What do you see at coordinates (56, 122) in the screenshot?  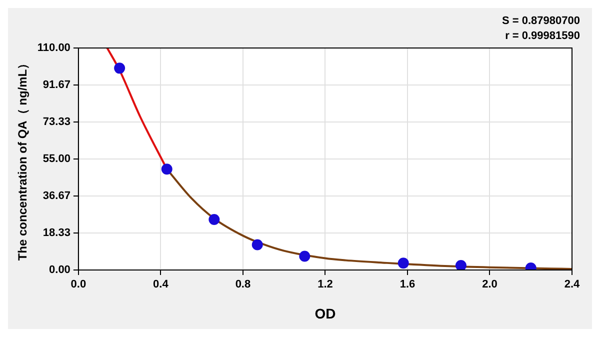 I see `y-tick-label: 73.33` at bounding box center [56, 122].